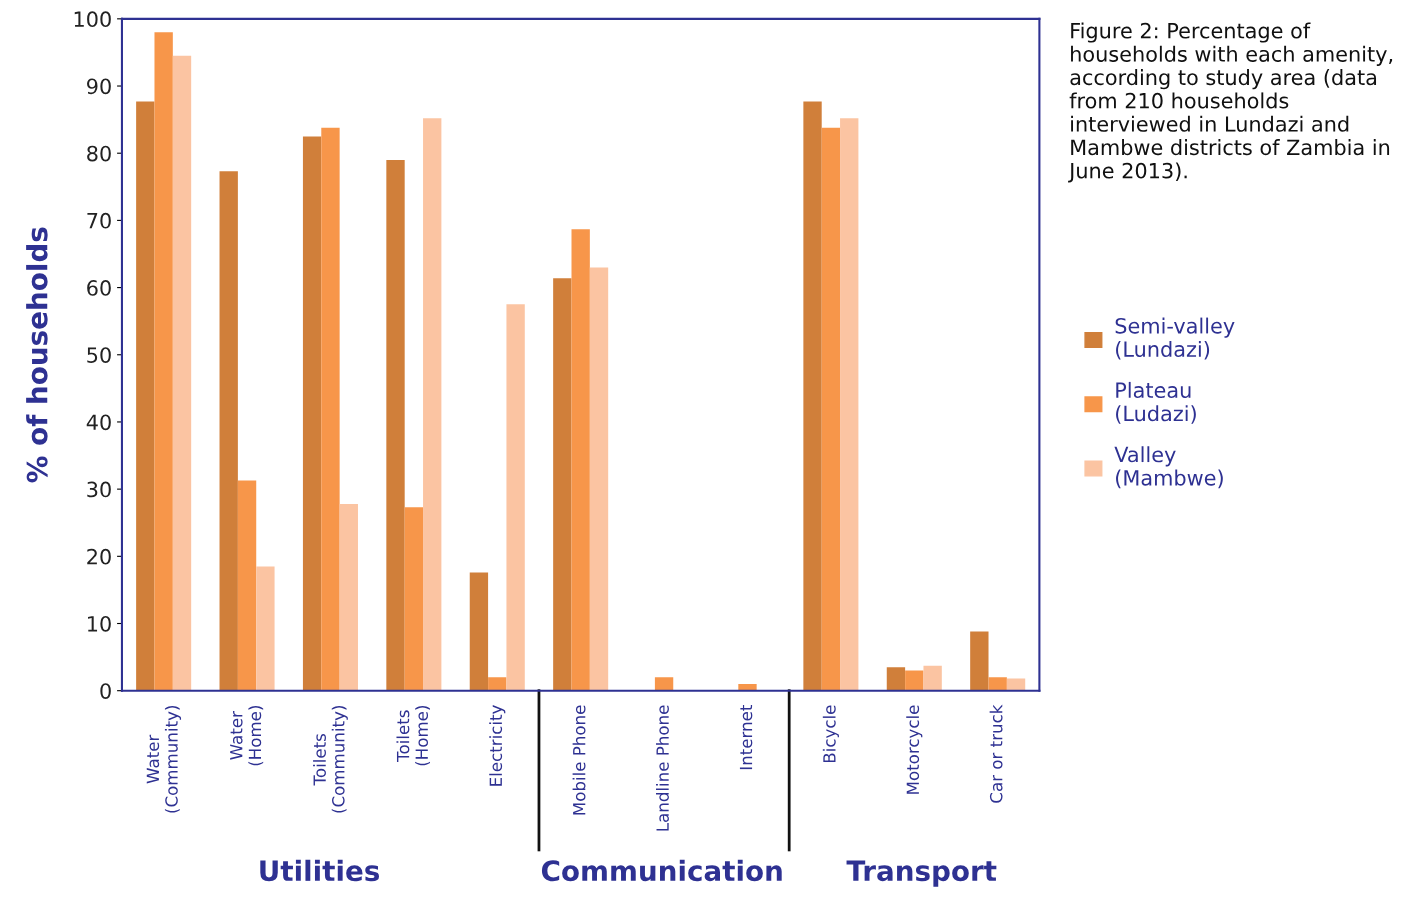 The image size is (1418, 897). I want to click on x-tick-label: Water (Home), so click(247, 736).